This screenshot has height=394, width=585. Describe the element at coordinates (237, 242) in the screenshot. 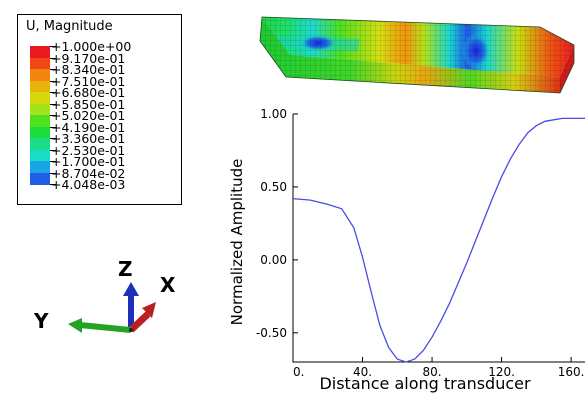

I see `y-axis-title: Normalized Amplitude` at that location.